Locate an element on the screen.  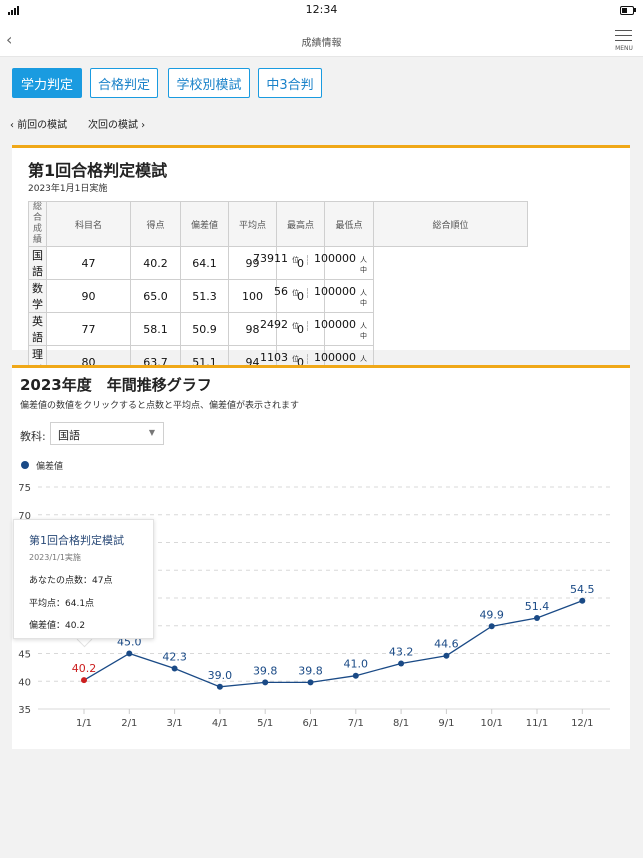
cell-average: 50.9 is located at coordinates (204, 329).